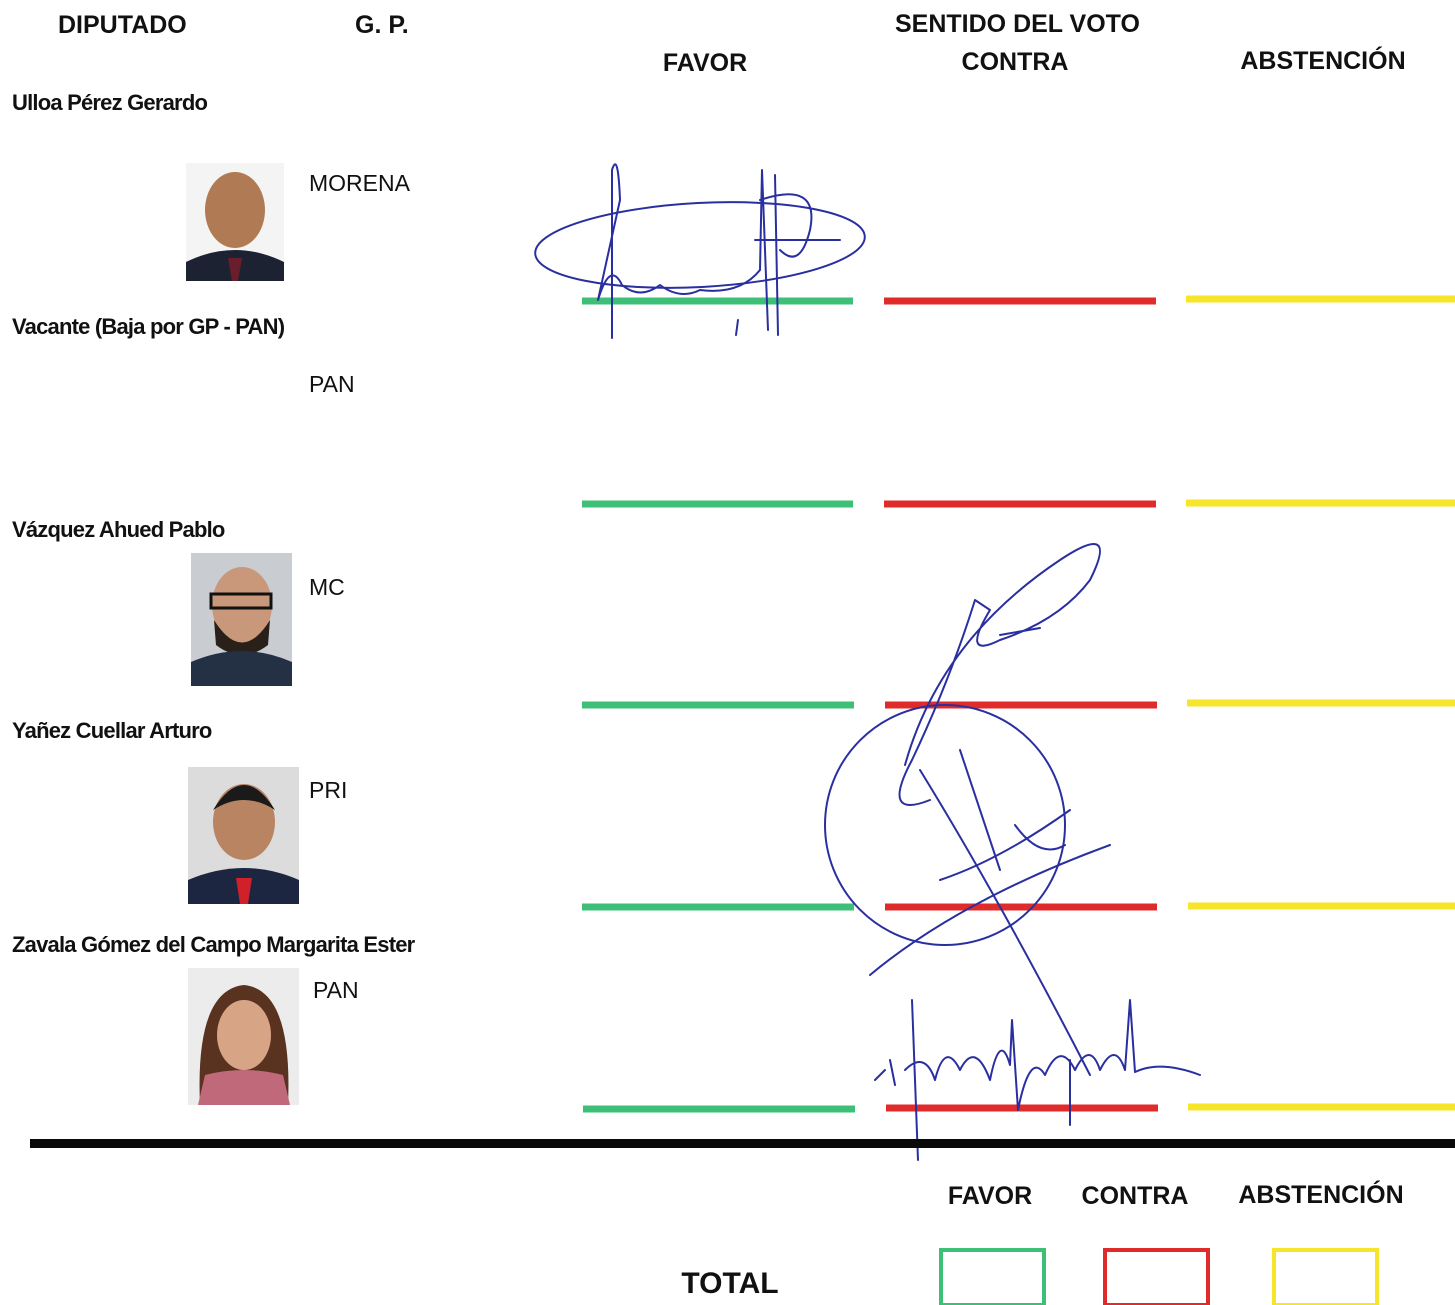 Image resolution: width=1455 pixels, height=1305 pixels. What do you see at coordinates (1017, 24) in the screenshot?
I see `header-sentido: SENTIDO DEL VOTO` at bounding box center [1017, 24].